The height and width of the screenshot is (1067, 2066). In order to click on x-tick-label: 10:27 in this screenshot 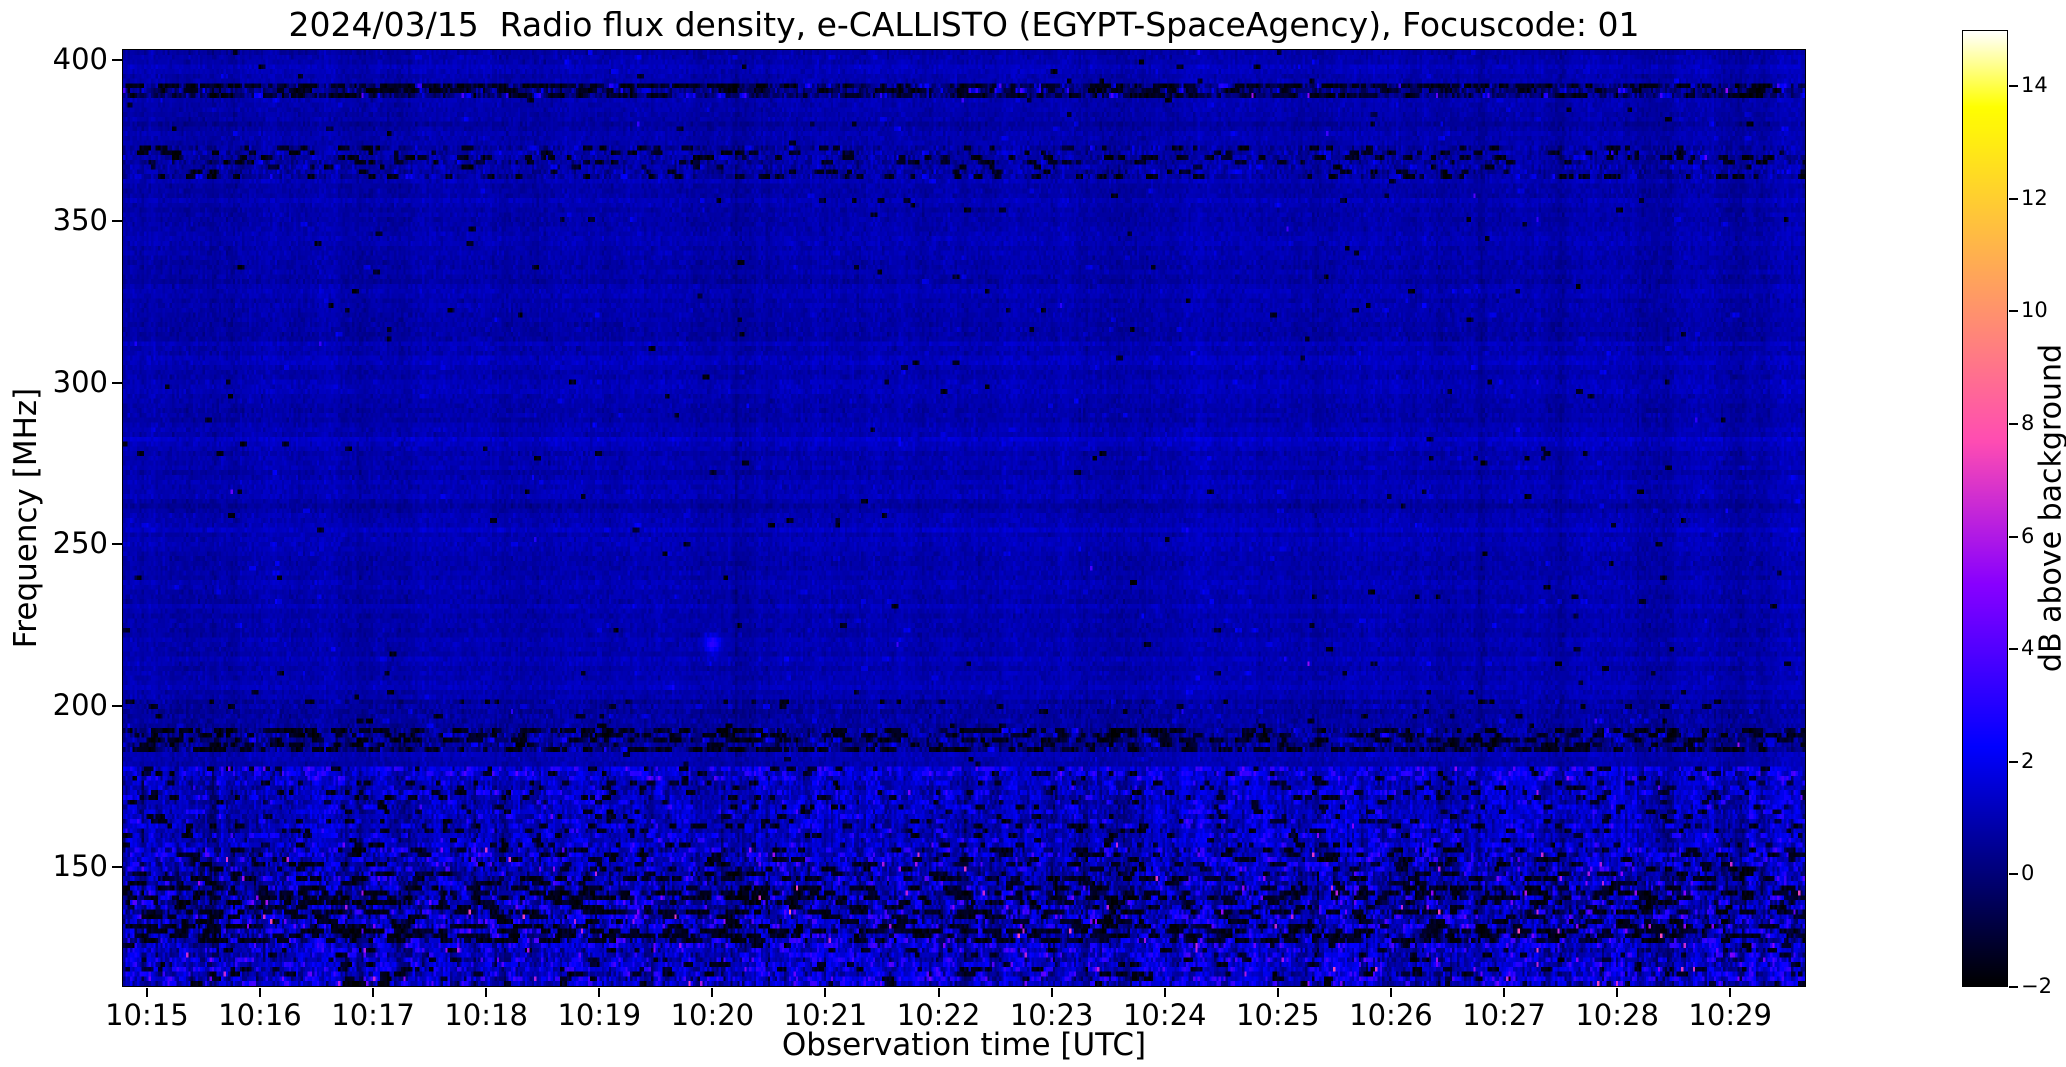, I will do `click(1504, 1015)`.